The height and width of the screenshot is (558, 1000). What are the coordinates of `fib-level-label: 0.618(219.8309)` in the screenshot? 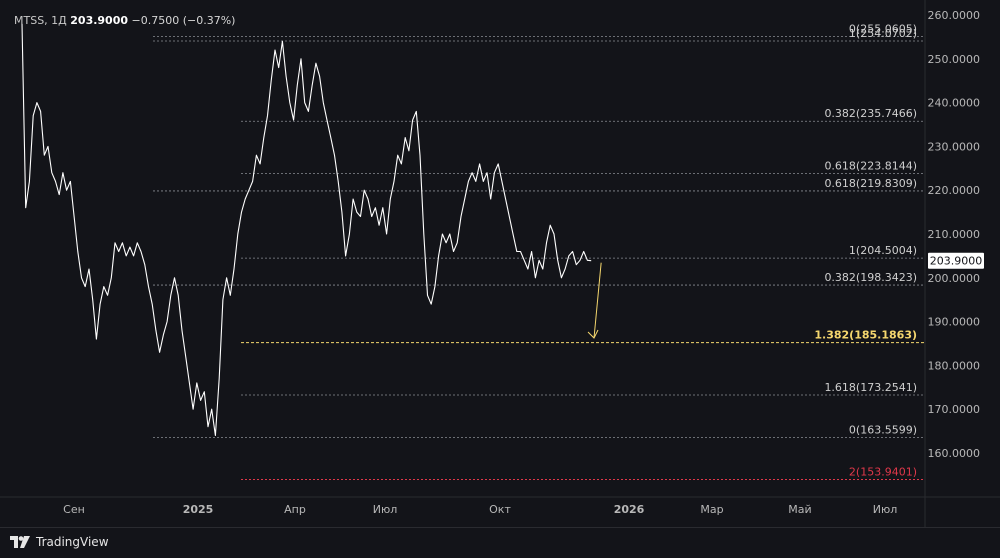 It's located at (870, 183).